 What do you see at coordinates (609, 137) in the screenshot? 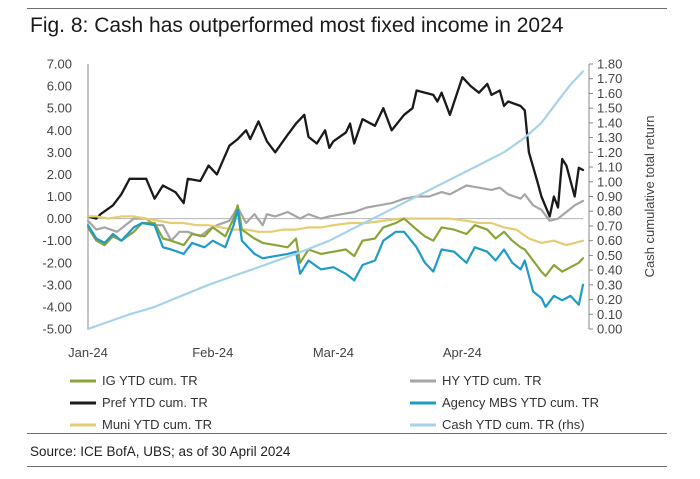
I see `right-tick-label: 1.30` at bounding box center [609, 137].